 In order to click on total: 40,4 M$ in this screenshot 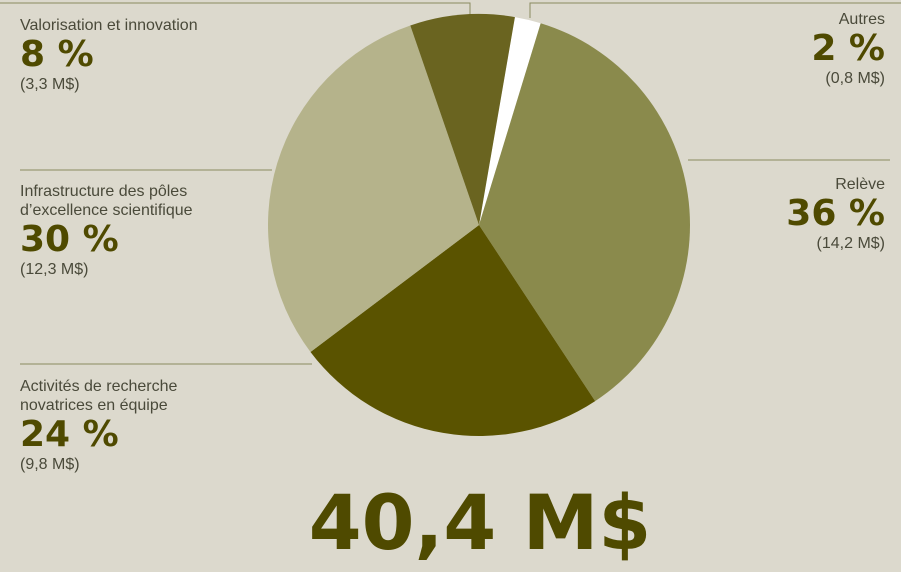, I will do `click(480, 522)`.